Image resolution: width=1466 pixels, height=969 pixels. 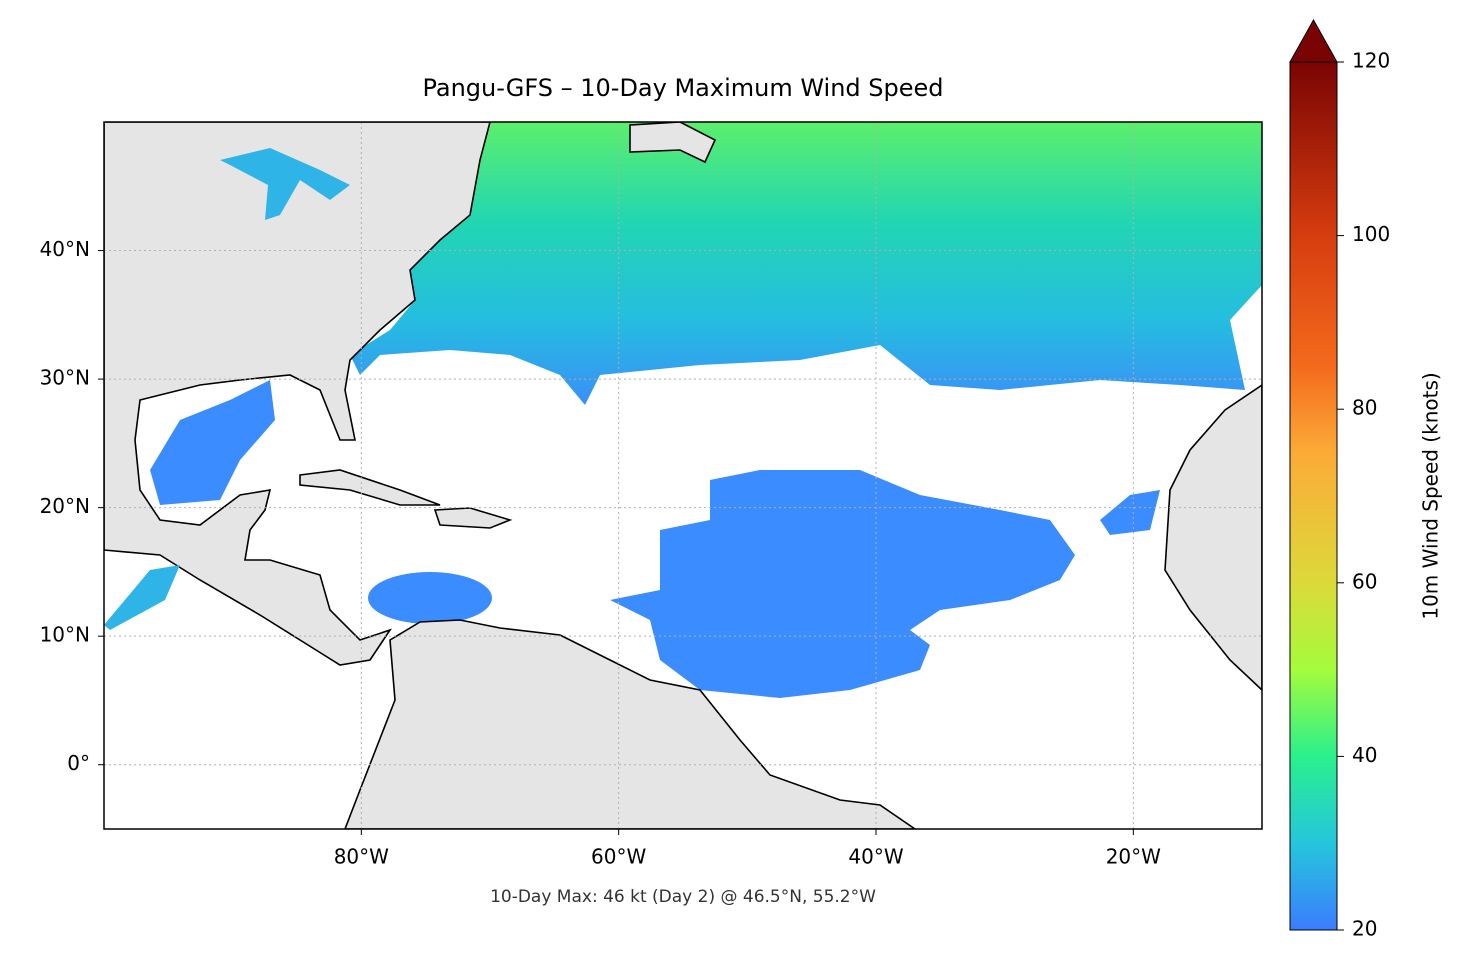 I want to click on colorbar-tick-label: 80, so click(x=1364, y=408).